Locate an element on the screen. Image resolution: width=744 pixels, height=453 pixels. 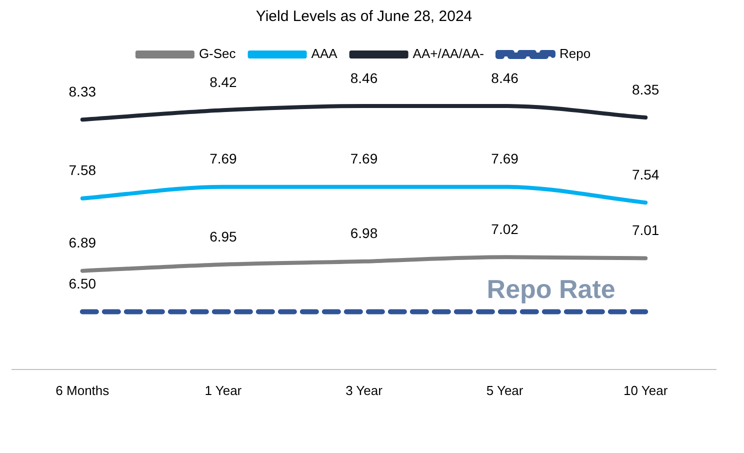
data-label: 6.95 is located at coordinates (224, 236).